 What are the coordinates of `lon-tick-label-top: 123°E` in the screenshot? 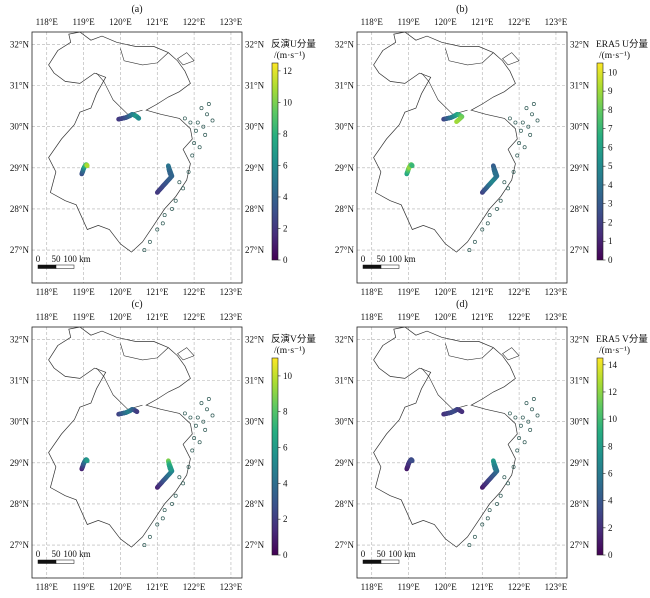 It's located at (556, 317).